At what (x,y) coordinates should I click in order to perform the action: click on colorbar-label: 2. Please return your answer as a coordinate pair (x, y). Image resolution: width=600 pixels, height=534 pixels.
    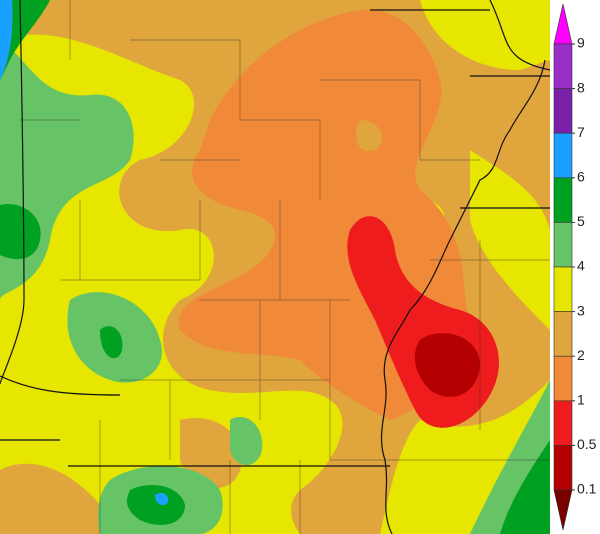
    Looking at the image, I should click on (581, 355).